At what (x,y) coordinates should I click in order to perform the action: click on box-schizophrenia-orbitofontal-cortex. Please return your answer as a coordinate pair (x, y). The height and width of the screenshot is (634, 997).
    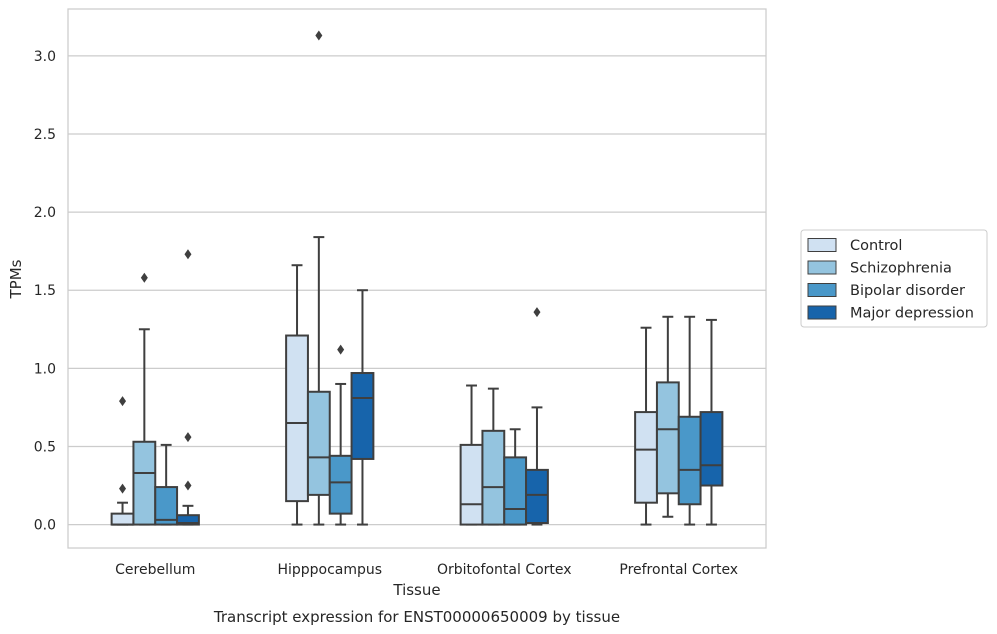
    Looking at the image, I should click on (493, 456).